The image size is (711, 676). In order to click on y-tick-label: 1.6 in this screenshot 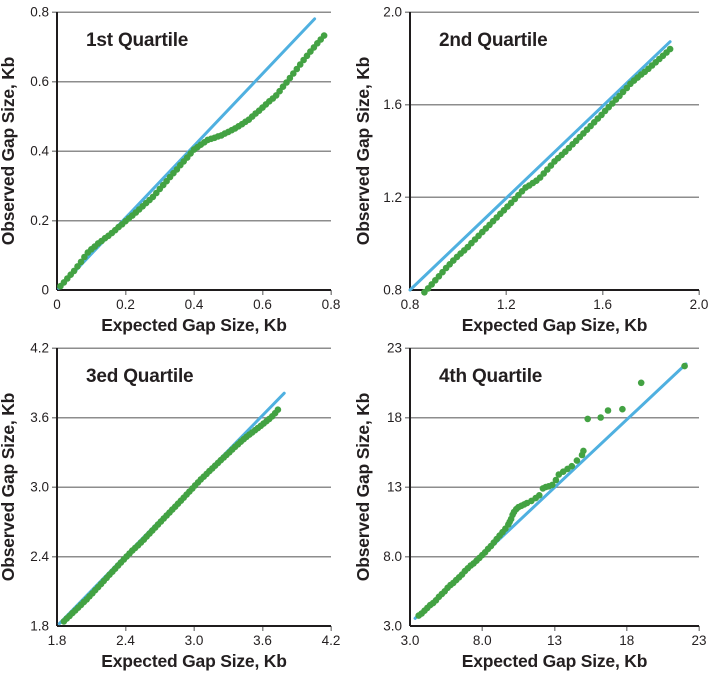, I will do `click(392, 104)`.